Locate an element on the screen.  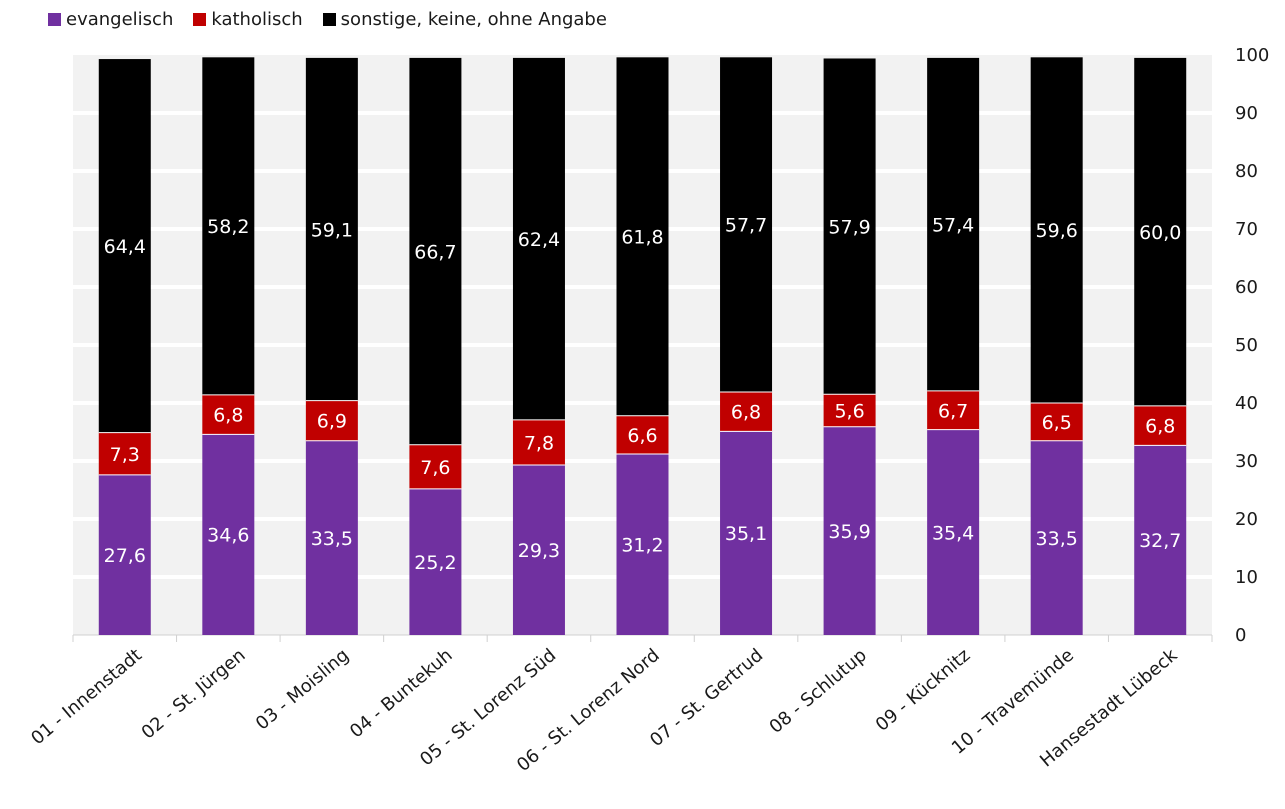
data-label: 57,9 is located at coordinates (849, 227).